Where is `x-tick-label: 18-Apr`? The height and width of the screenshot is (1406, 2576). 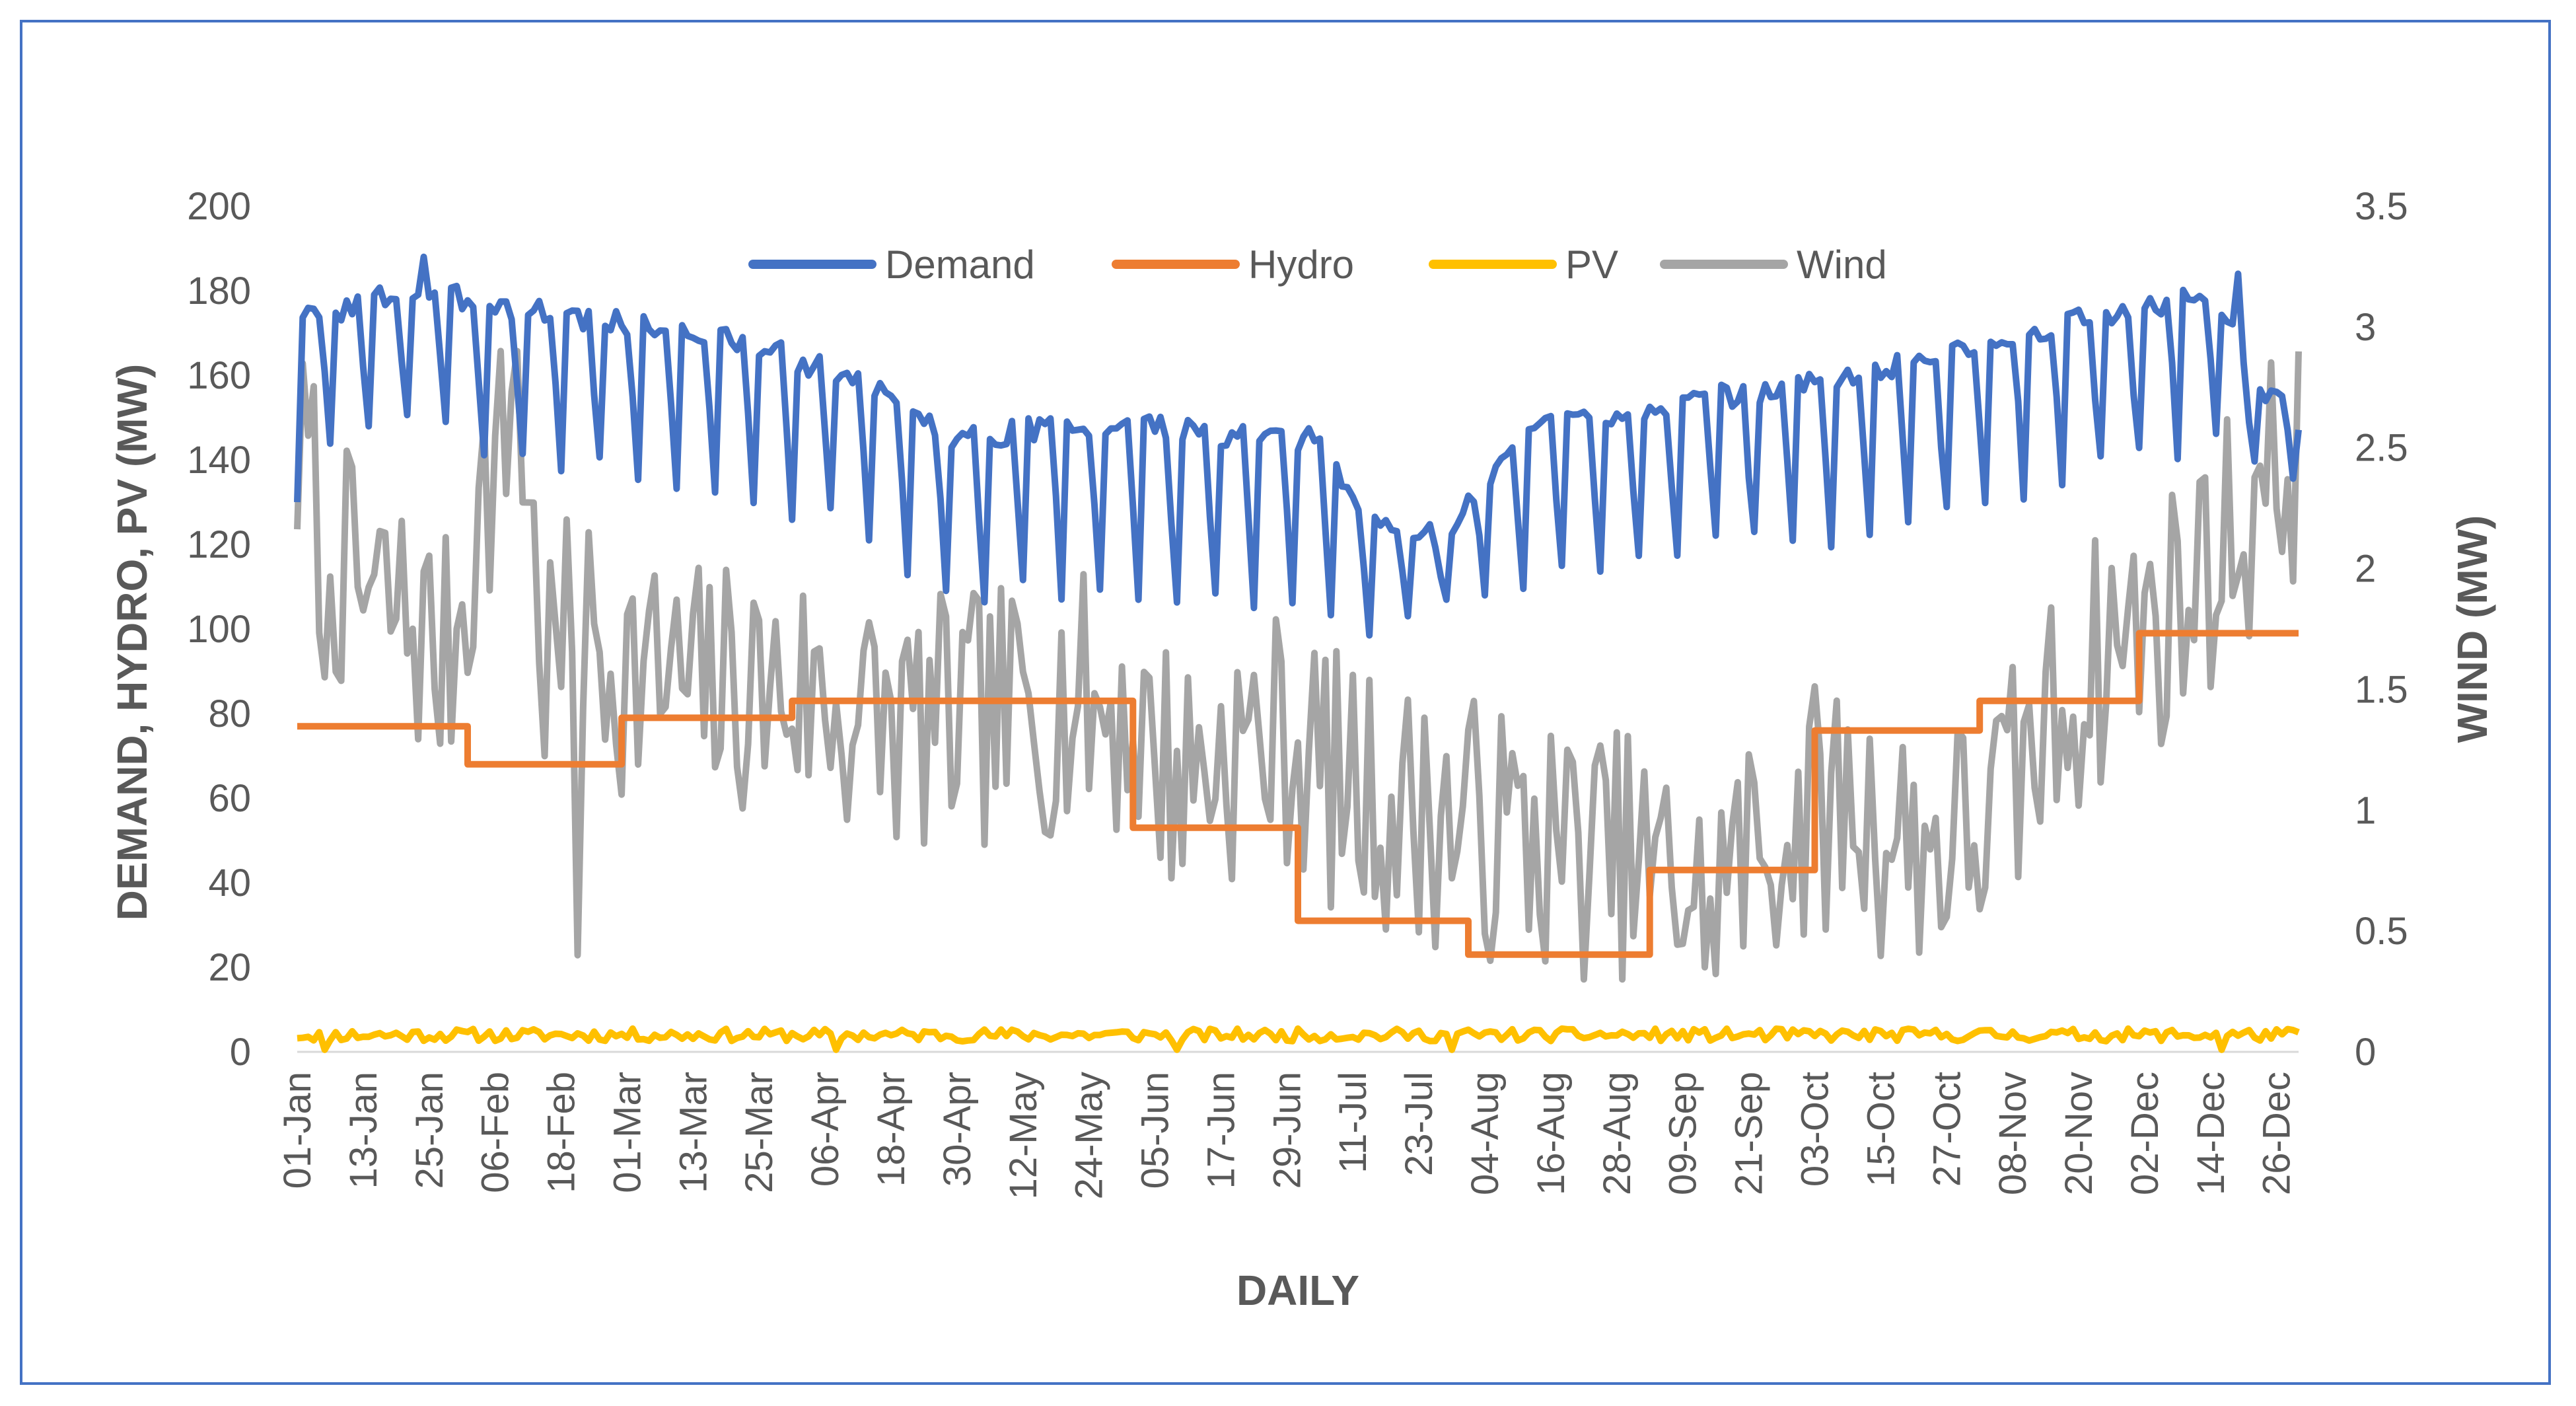
x-tick-label: 18-Apr is located at coordinates (892, 1129).